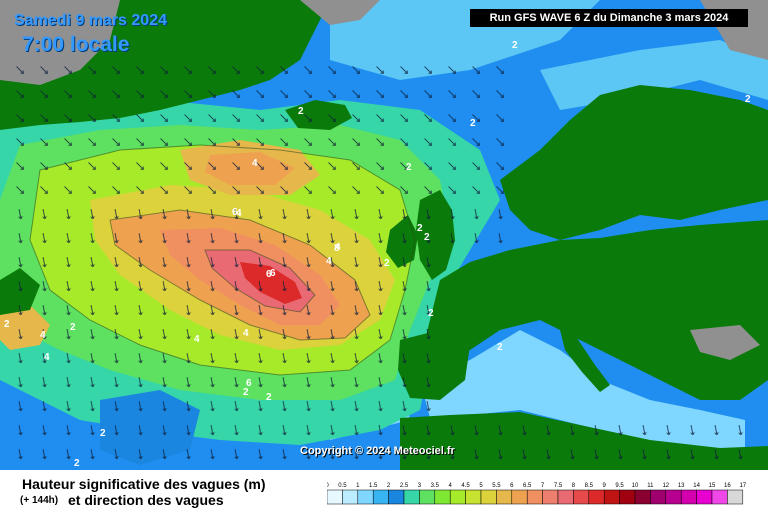 The image size is (768, 512). I want to click on color-scale-tick-label: 4, so click(451, 486).